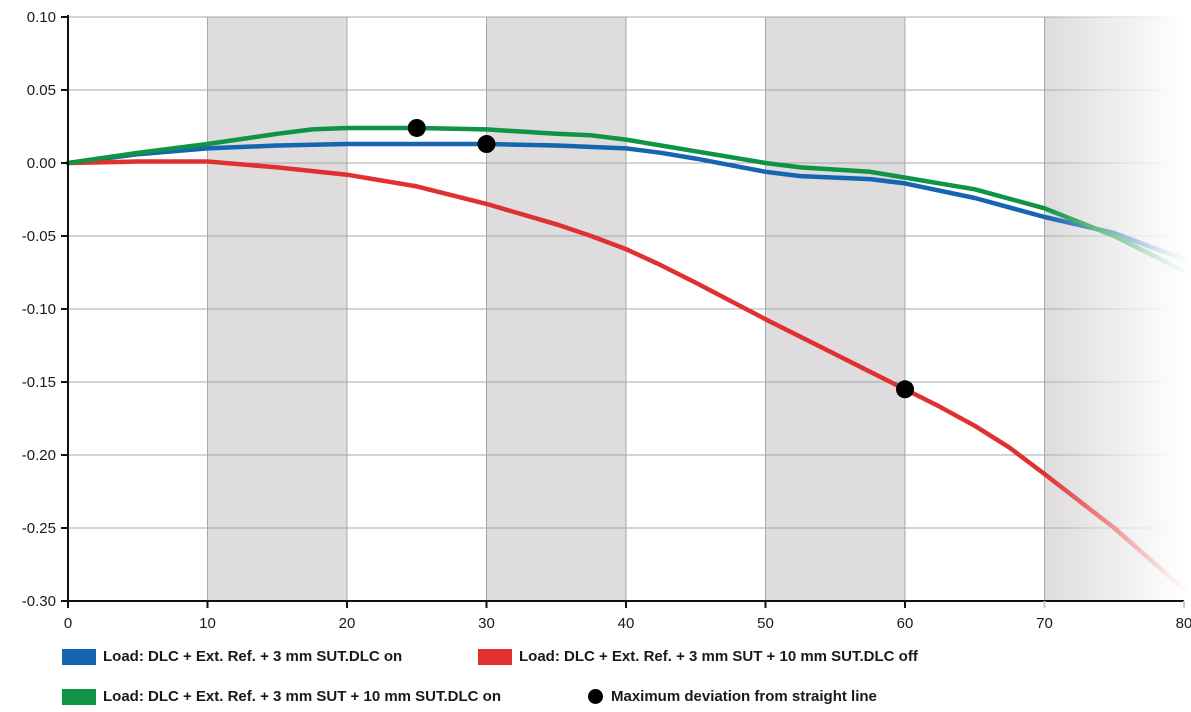 This screenshot has height=712, width=1191. I want to click on y-tick-label-3: -0.05, so click(39, 236).